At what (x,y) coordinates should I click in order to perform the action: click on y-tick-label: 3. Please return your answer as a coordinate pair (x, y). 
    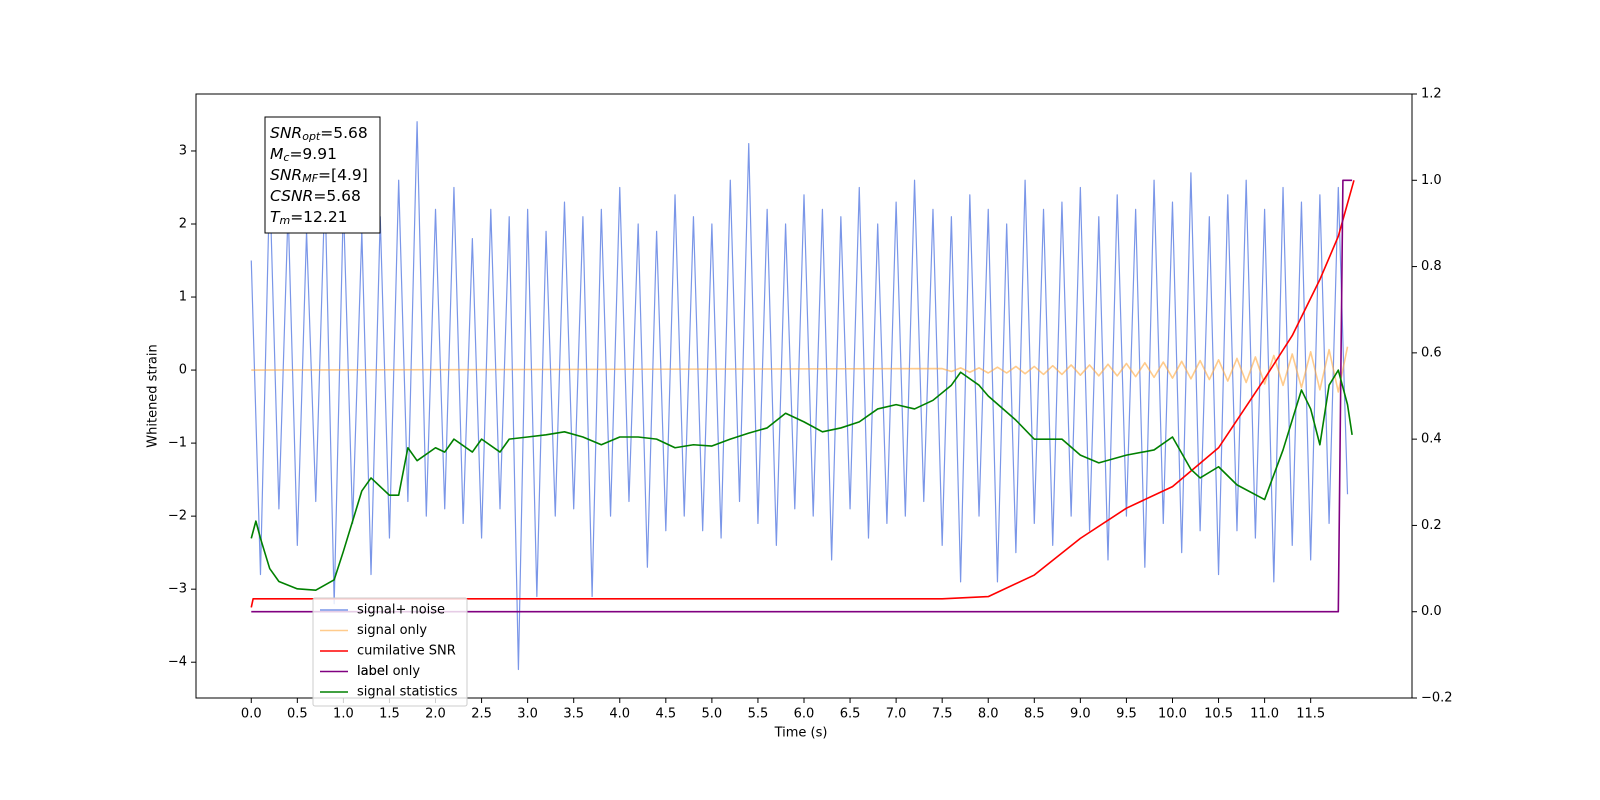
    Looking at the image, I should click on (183, 150).